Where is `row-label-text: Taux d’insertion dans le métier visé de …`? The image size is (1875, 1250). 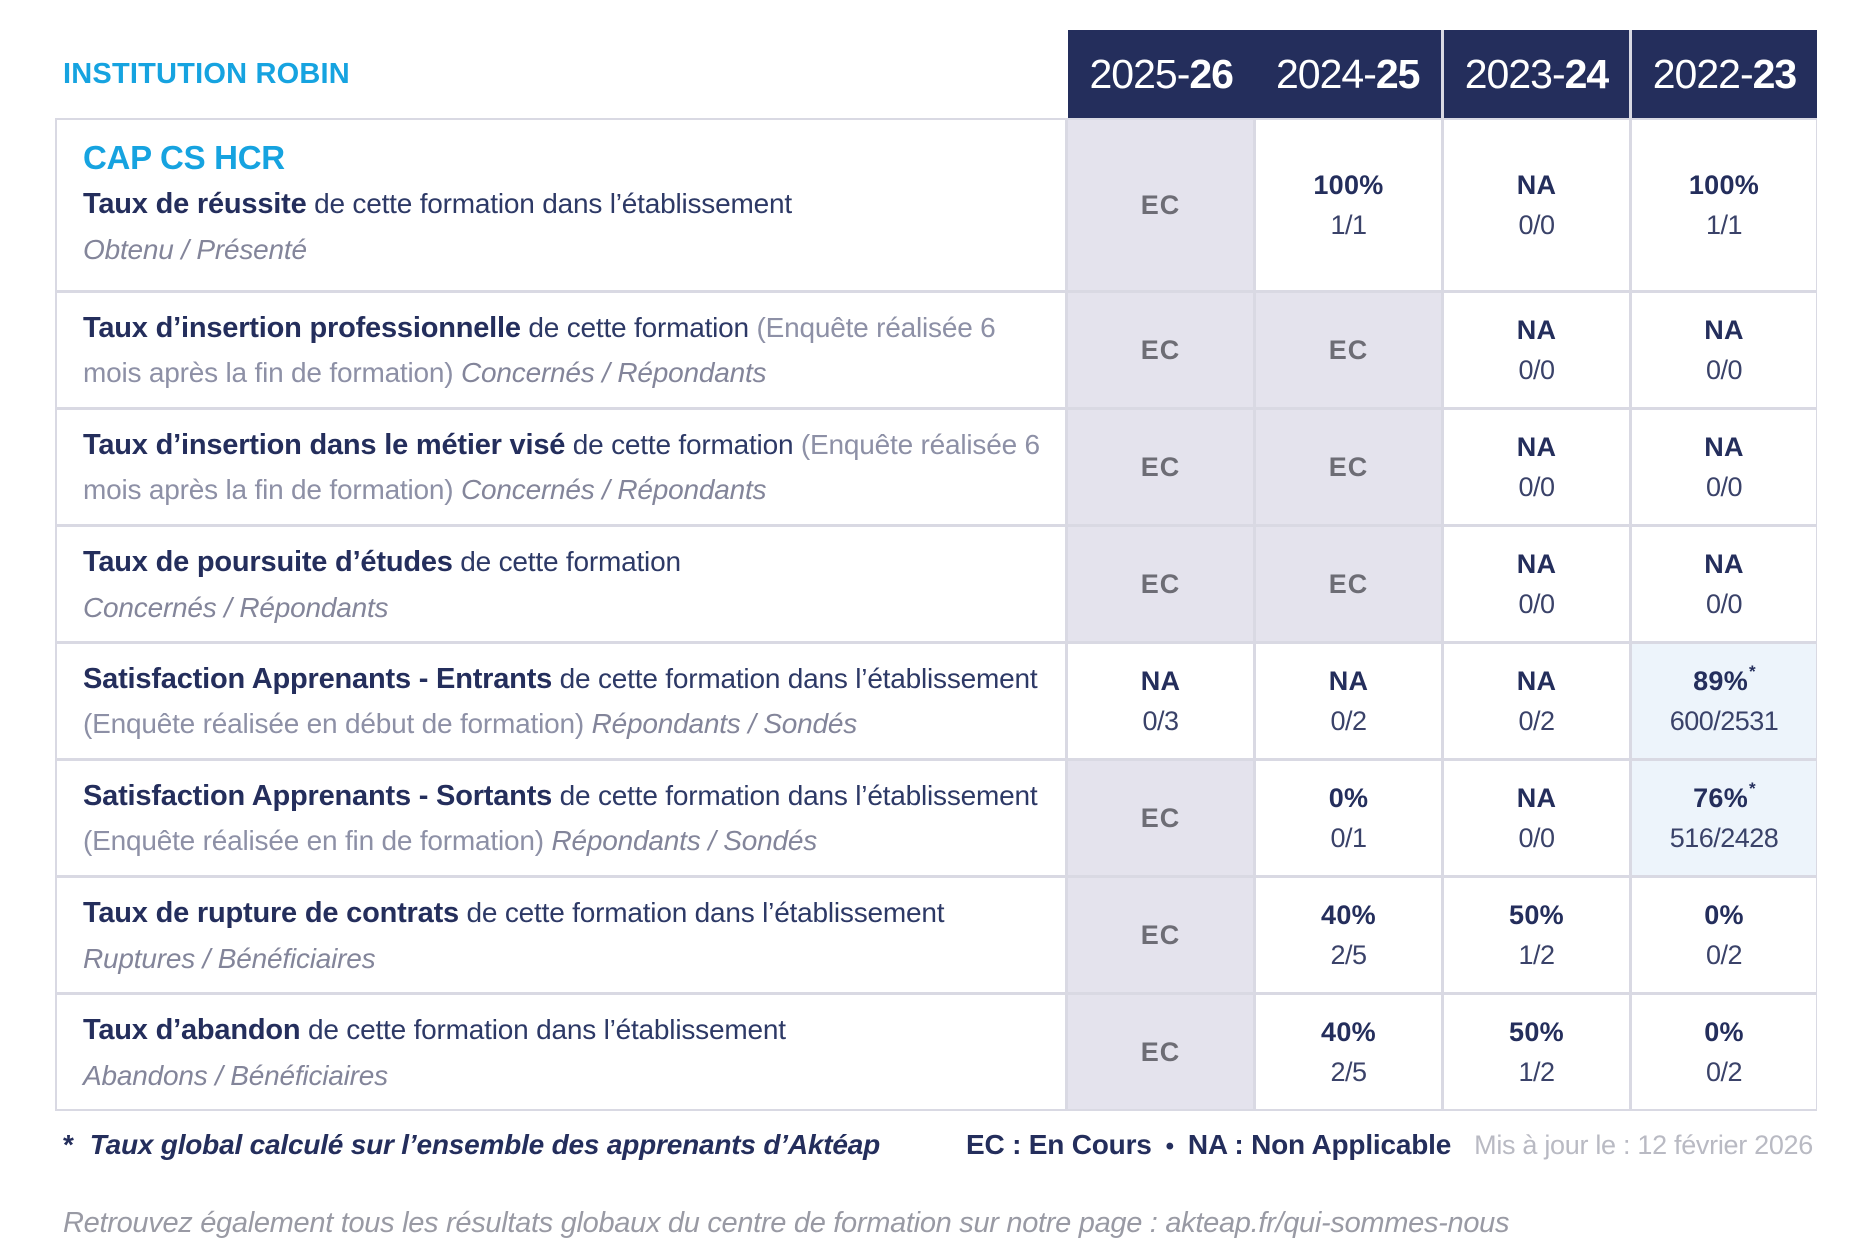
row-label-text: Taux d’insertion dans le métier visé de … is located at coordinates (566, 467).